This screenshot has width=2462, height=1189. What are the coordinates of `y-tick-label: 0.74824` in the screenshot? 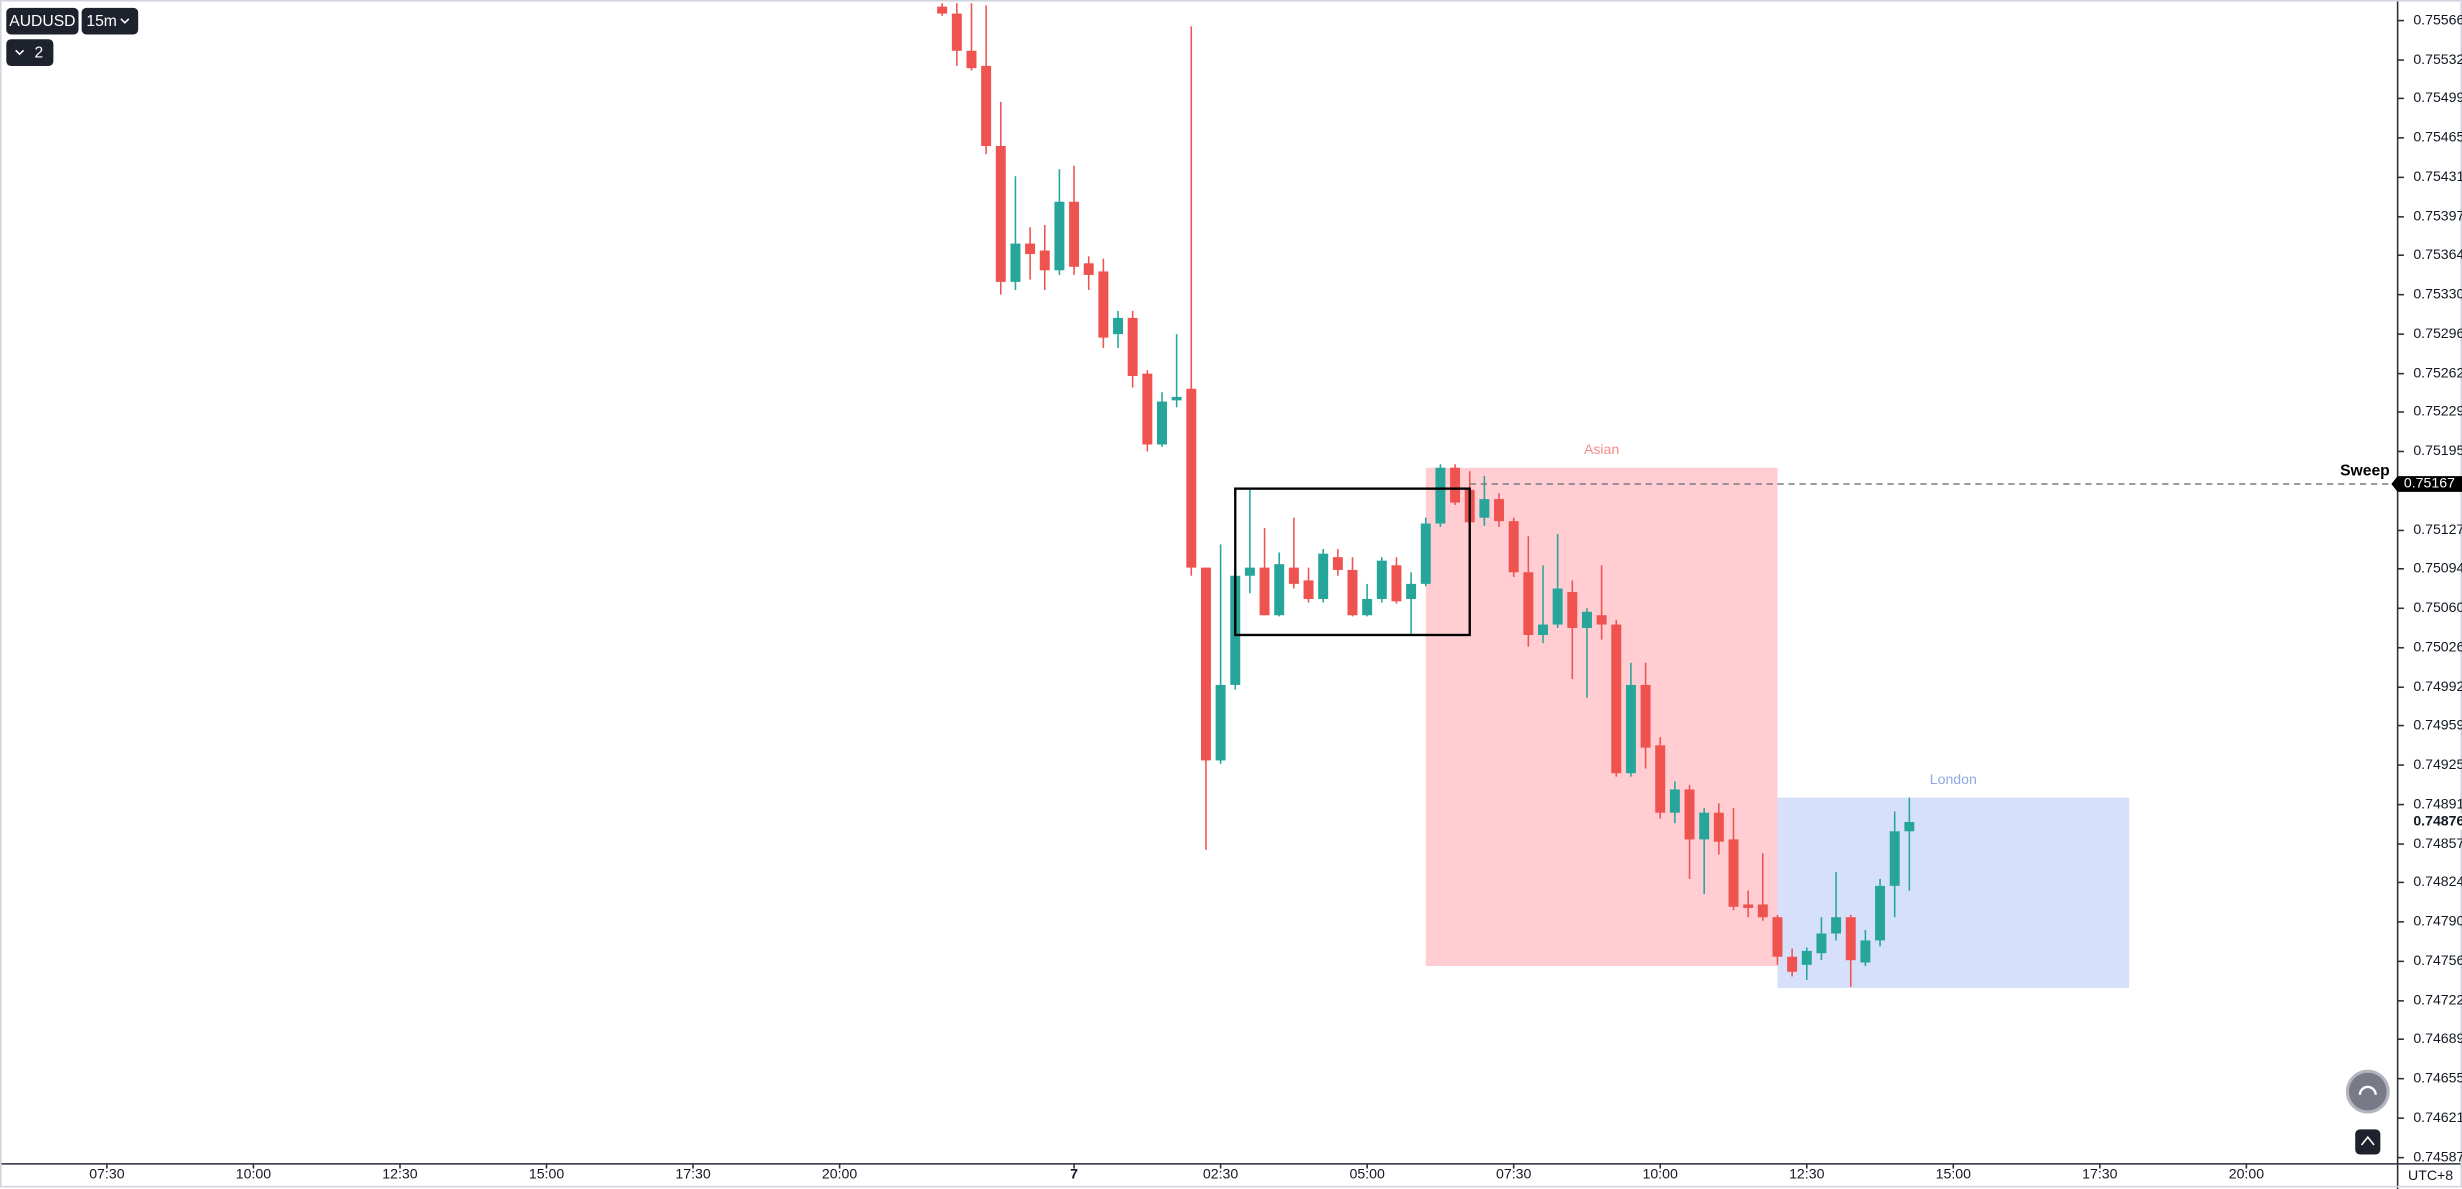 It's located at (2437, 881).